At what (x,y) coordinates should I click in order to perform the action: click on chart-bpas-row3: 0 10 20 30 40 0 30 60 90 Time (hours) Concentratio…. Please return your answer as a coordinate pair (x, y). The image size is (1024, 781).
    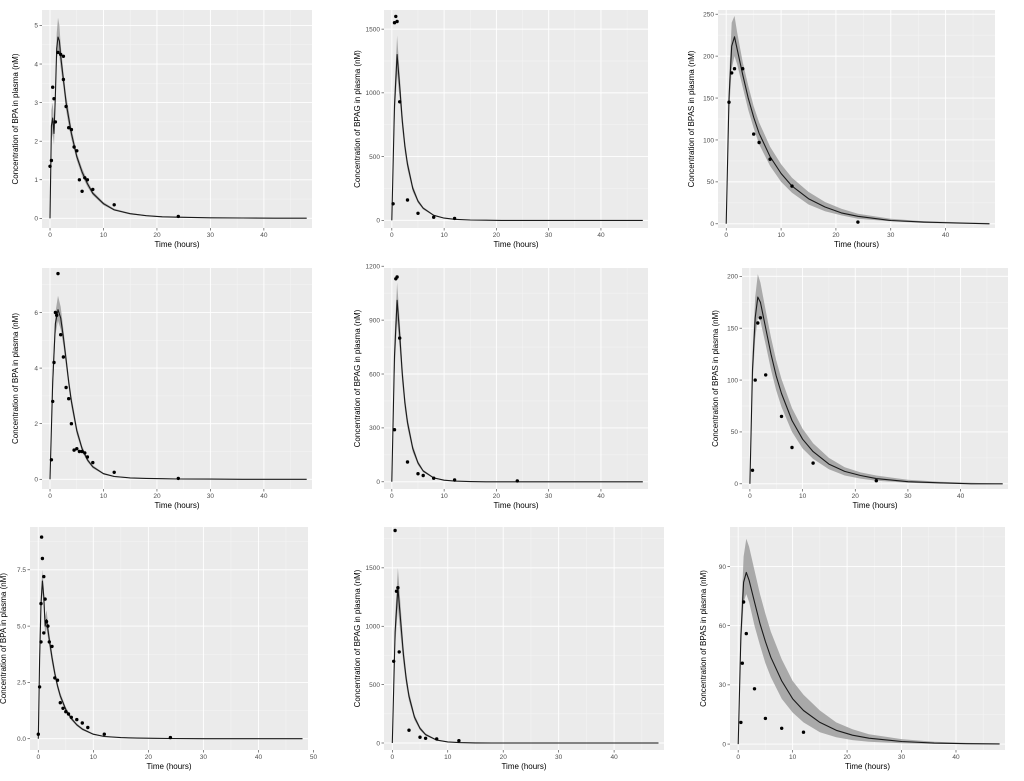
    Looking at the image, I should click on (852, 649).